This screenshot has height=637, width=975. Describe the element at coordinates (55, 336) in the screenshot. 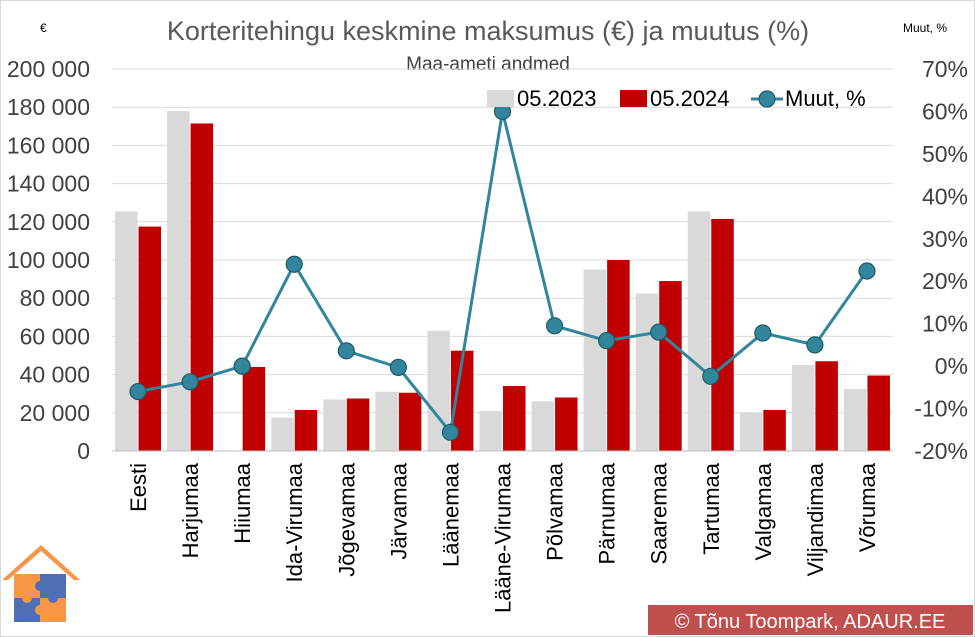

I see `y-left-tick-label: 60 000` at that location.